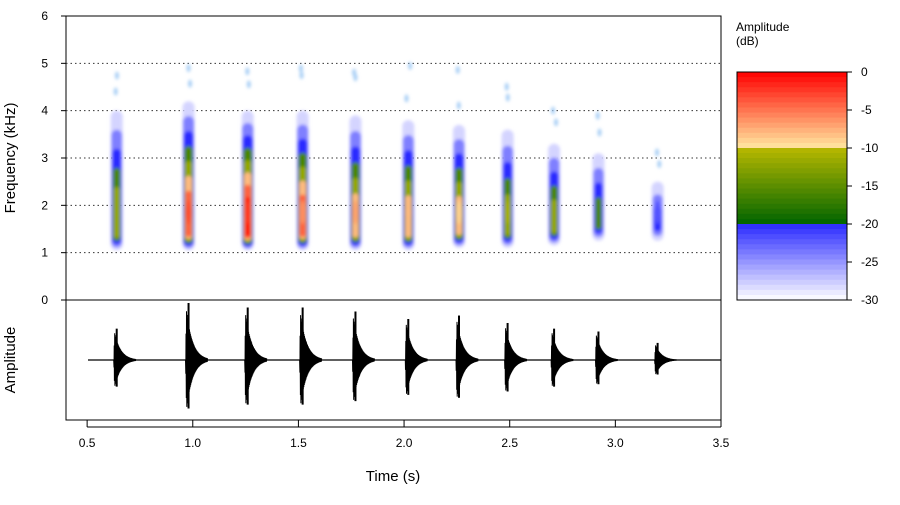  What do you see at coordinates (44, 300) in the screenshot?
I see `frequency-tick-label: 0` at bounding box center [44, 300].